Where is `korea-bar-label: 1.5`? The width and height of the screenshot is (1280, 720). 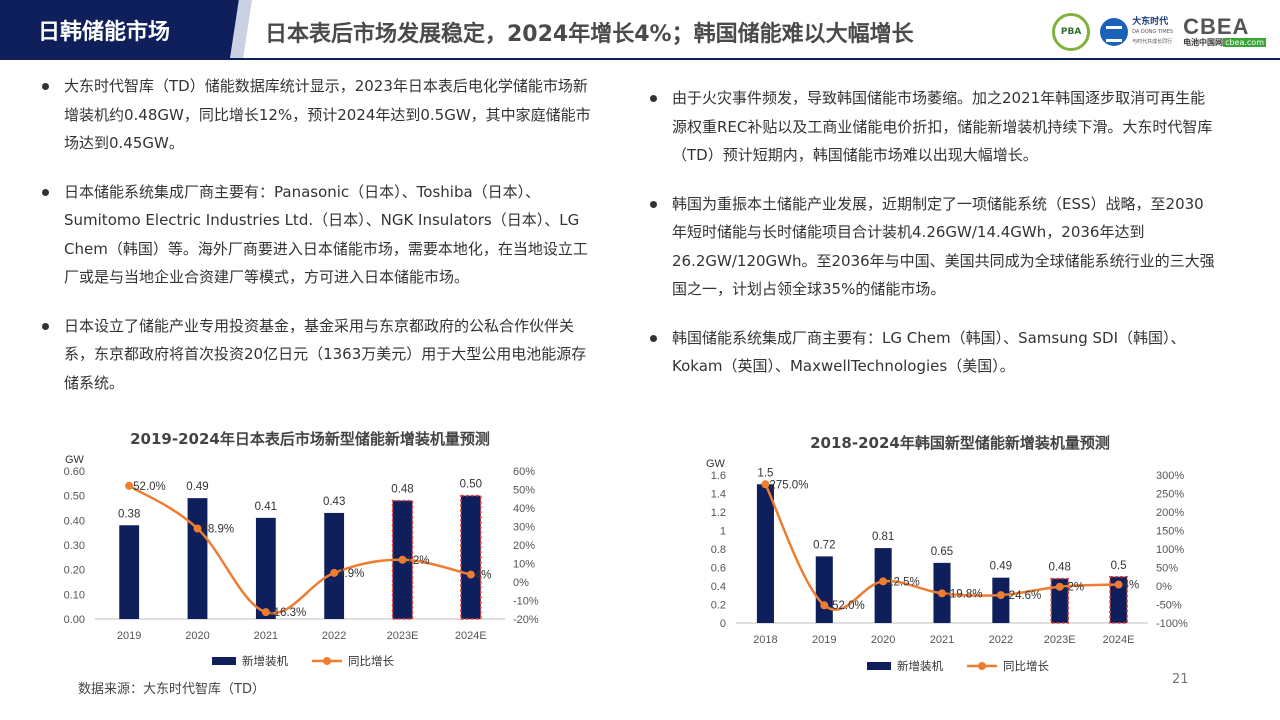
korea-bar-label: 1.5 is located at coordinates (765, 473).